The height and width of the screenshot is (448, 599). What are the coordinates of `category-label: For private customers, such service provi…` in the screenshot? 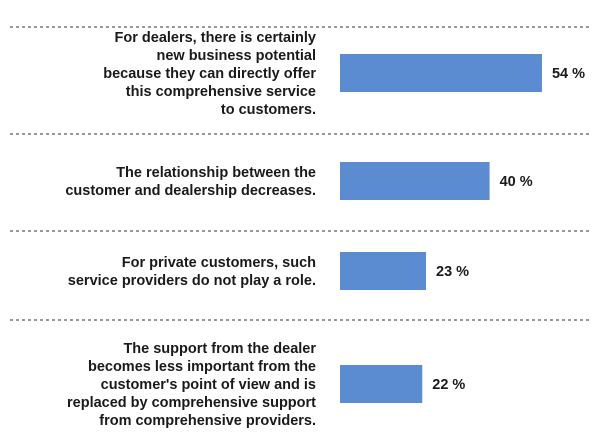 It's located at (192, 272).